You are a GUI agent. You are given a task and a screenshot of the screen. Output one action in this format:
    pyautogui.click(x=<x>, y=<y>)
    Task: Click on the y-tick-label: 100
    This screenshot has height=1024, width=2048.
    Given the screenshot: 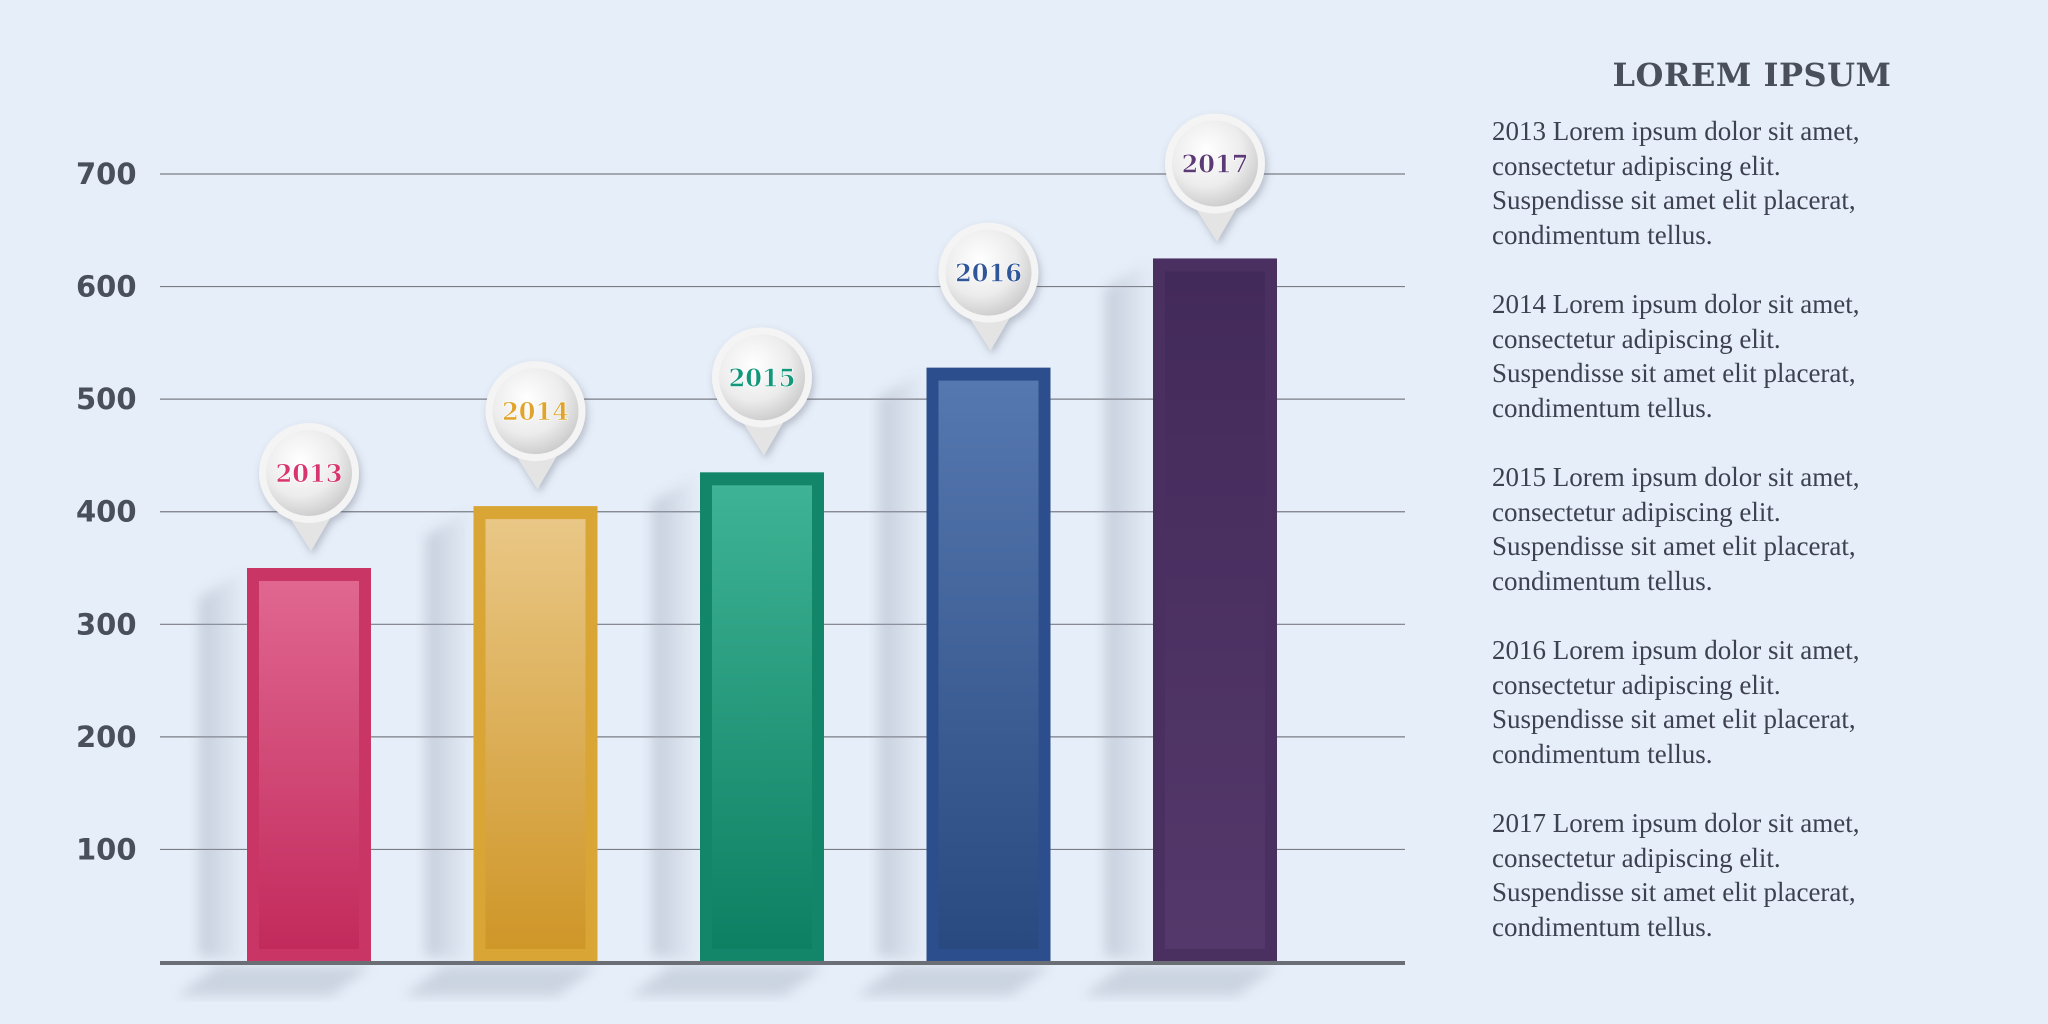 What is the action you would take?
    pyautogui.click(x=106, y=849)
    